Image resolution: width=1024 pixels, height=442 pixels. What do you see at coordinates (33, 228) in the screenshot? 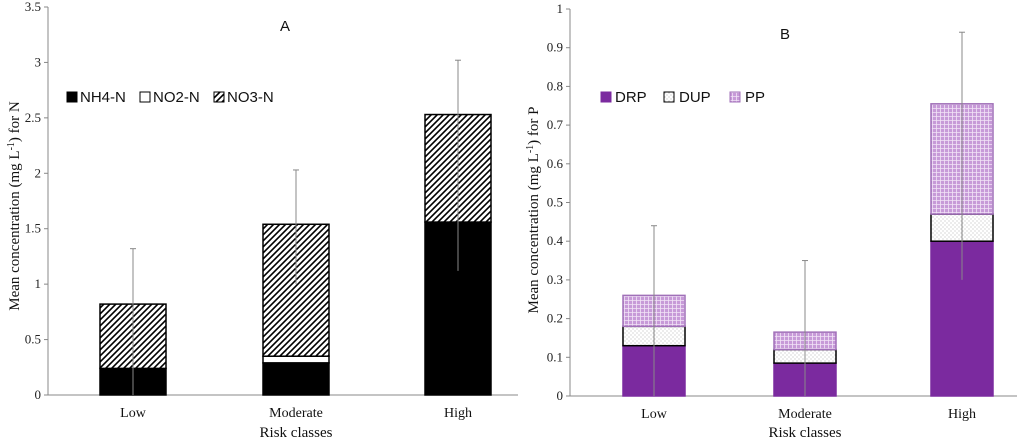
I see `panel-a-y-tick-label: 1.5` at bounding box center [33, 228].